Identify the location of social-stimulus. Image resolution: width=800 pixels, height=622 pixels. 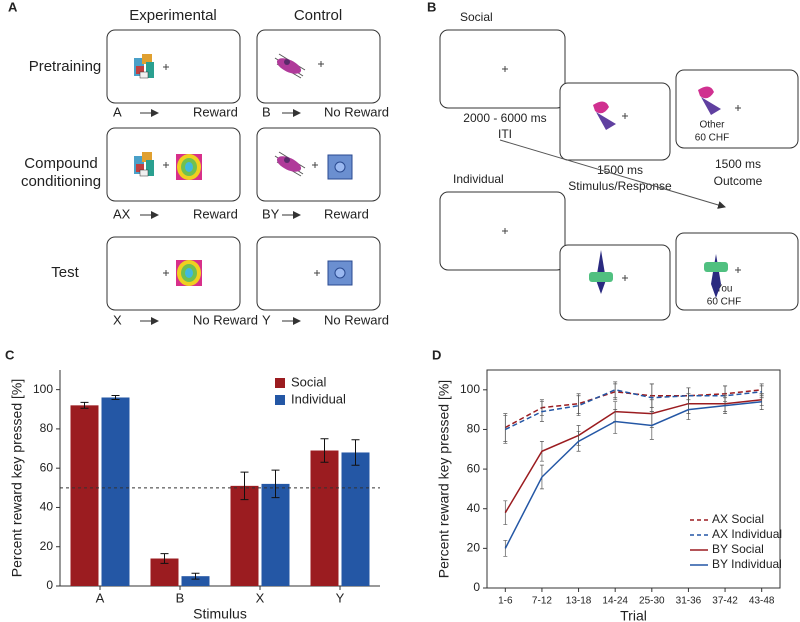
(657, 108).